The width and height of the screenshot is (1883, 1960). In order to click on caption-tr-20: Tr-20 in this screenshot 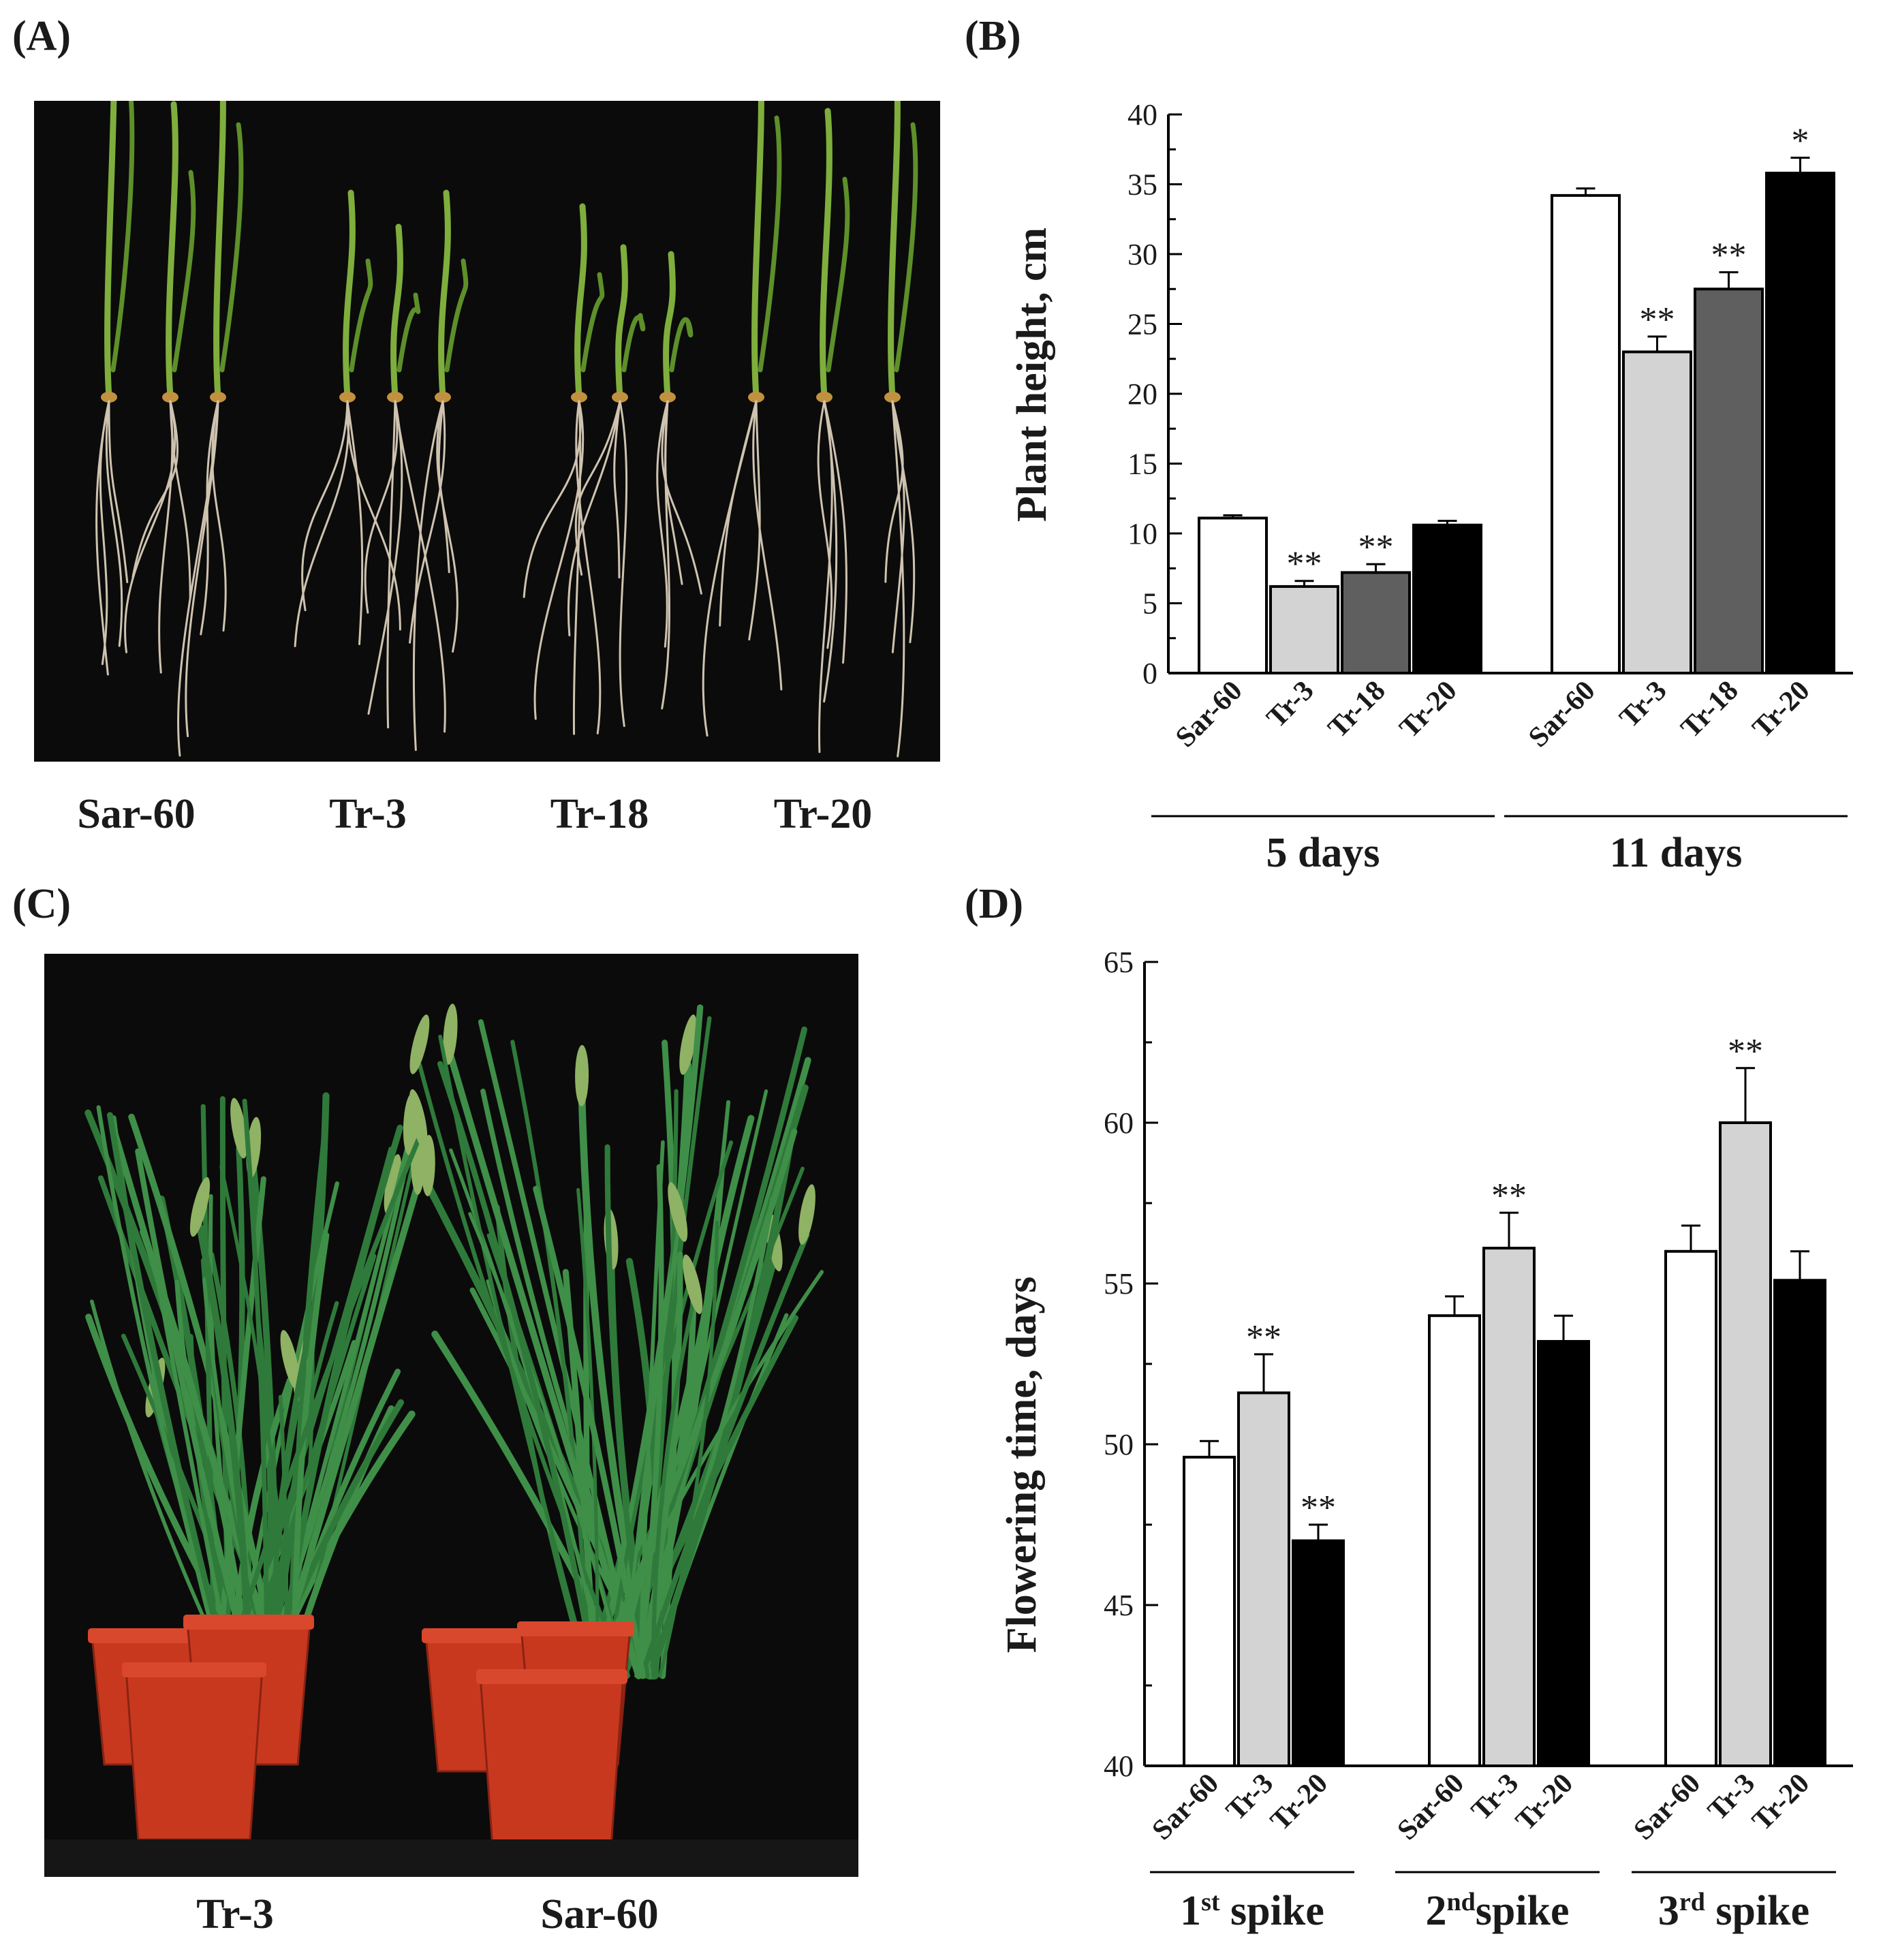, I will do `click(823, 814)`.